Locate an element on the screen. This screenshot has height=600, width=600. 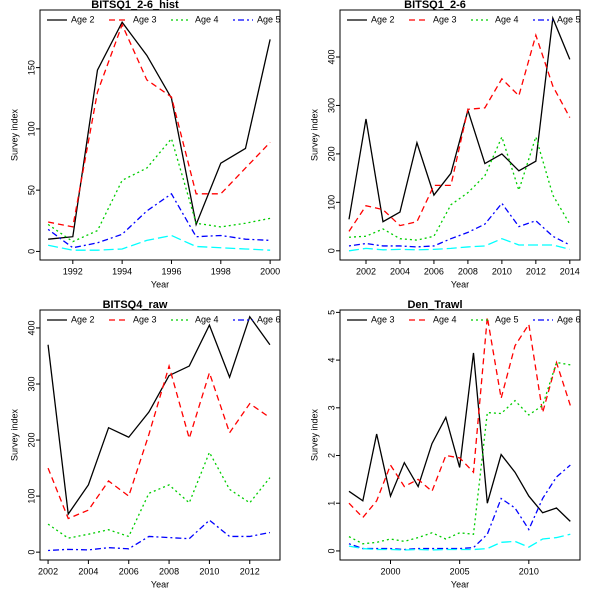
y-tick-label: 4 is located at coordinates (331, 360).